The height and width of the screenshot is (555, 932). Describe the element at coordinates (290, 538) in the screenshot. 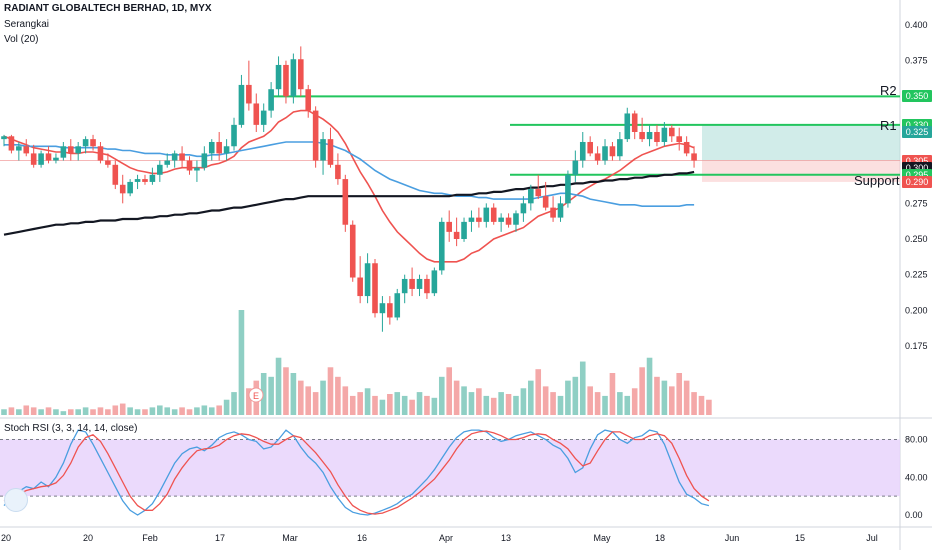

I see `time-tick-label: Mar` at that location.